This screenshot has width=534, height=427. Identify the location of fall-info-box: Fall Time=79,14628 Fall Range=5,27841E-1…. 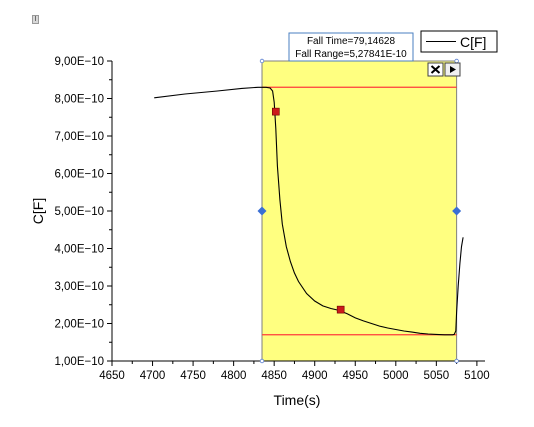
(351, 47).